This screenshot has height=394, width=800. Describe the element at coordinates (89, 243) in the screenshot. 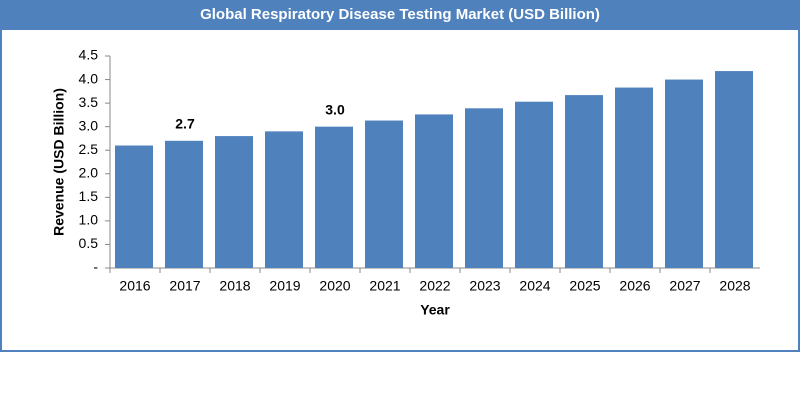

I see `y-tick-label: 0.5` at that location.